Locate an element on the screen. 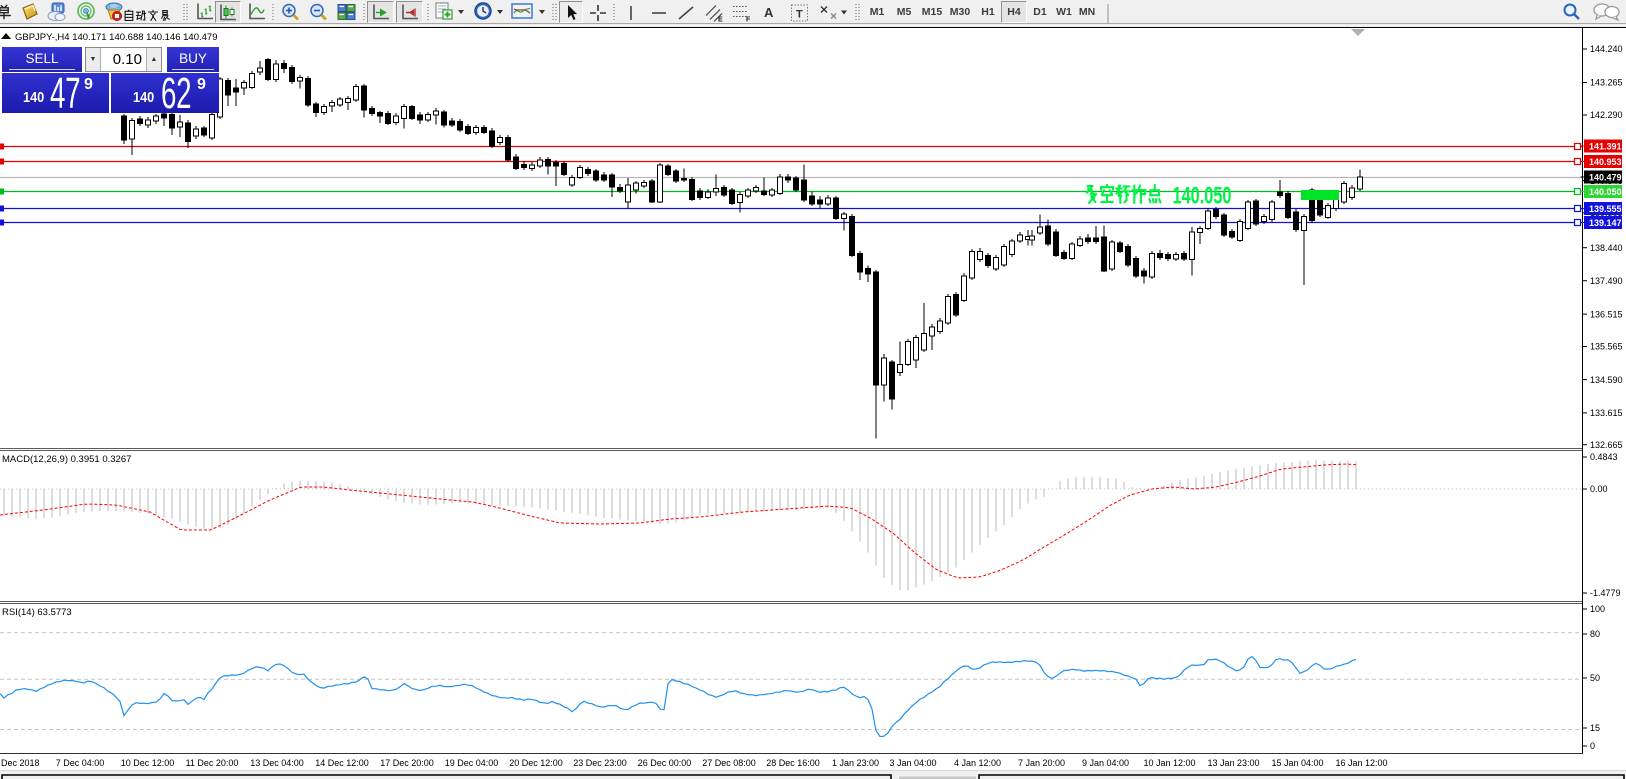 Image resolution: width=1626 pixels, height=779 pixels. svg-text: 80 is located at coordinates (1595, 634).